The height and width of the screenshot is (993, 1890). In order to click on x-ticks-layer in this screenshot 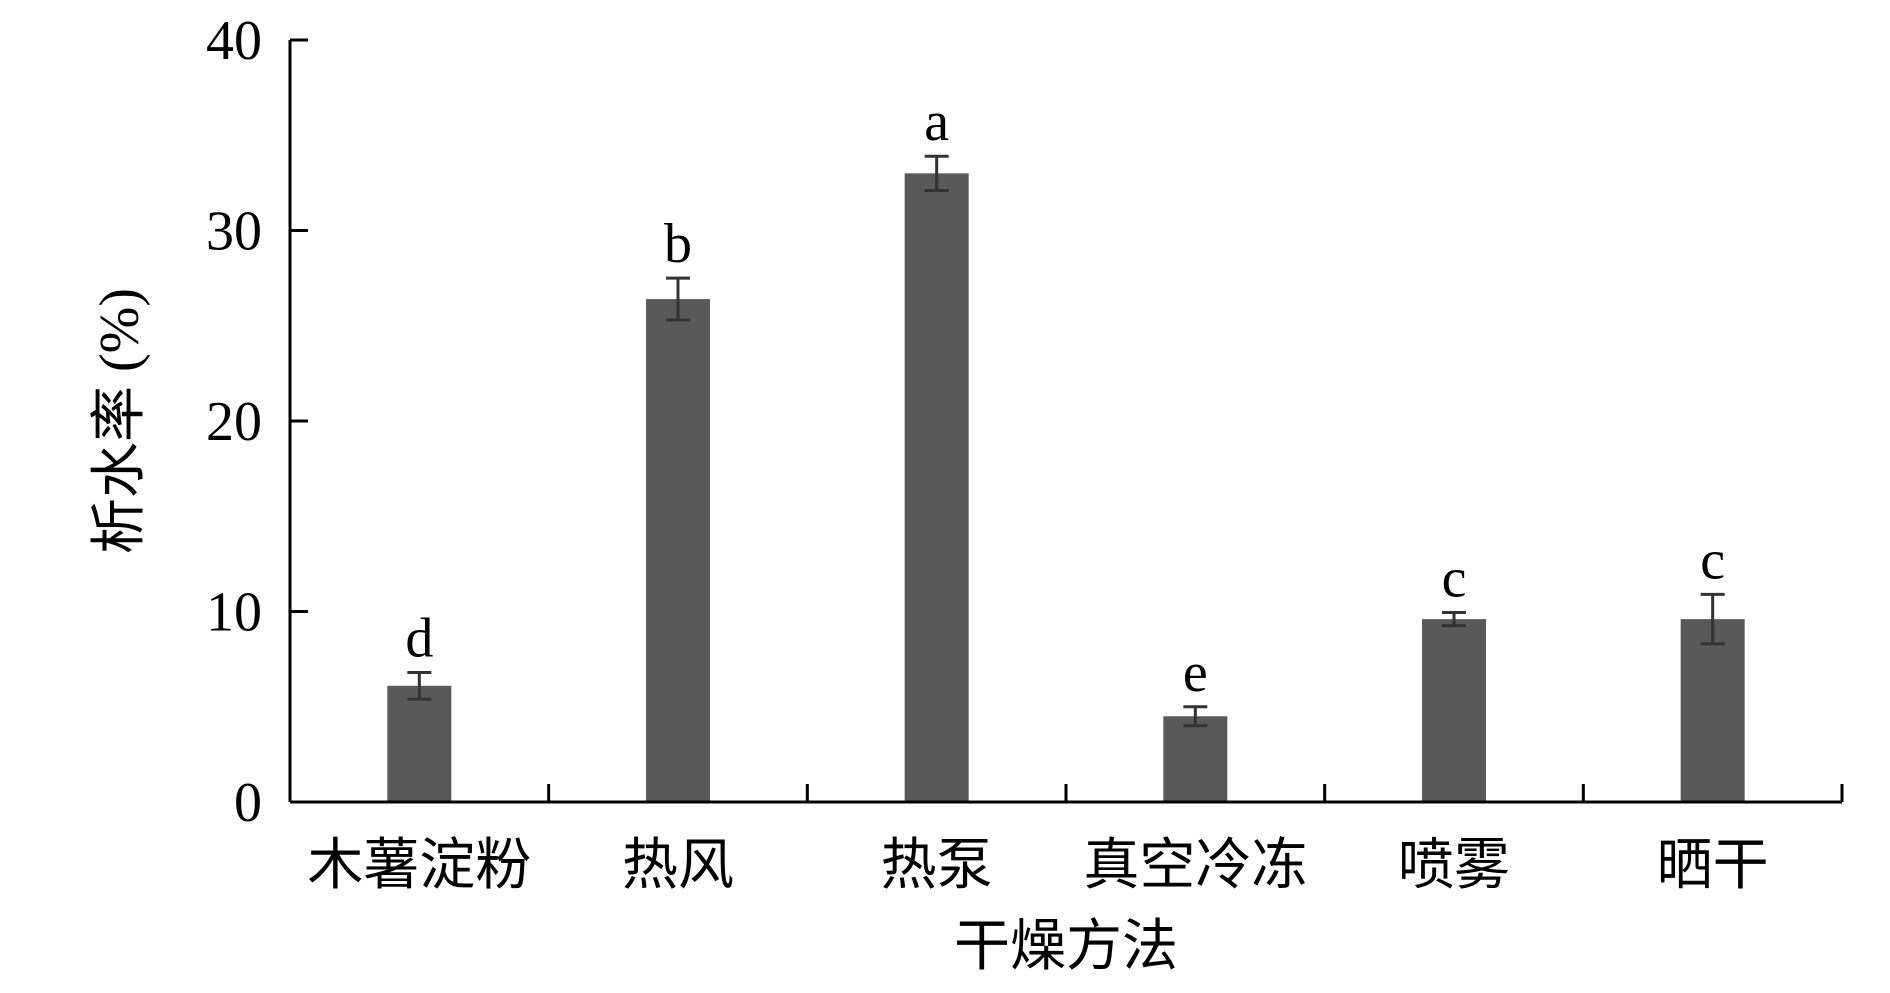, I will do `click(1195, 793)`.